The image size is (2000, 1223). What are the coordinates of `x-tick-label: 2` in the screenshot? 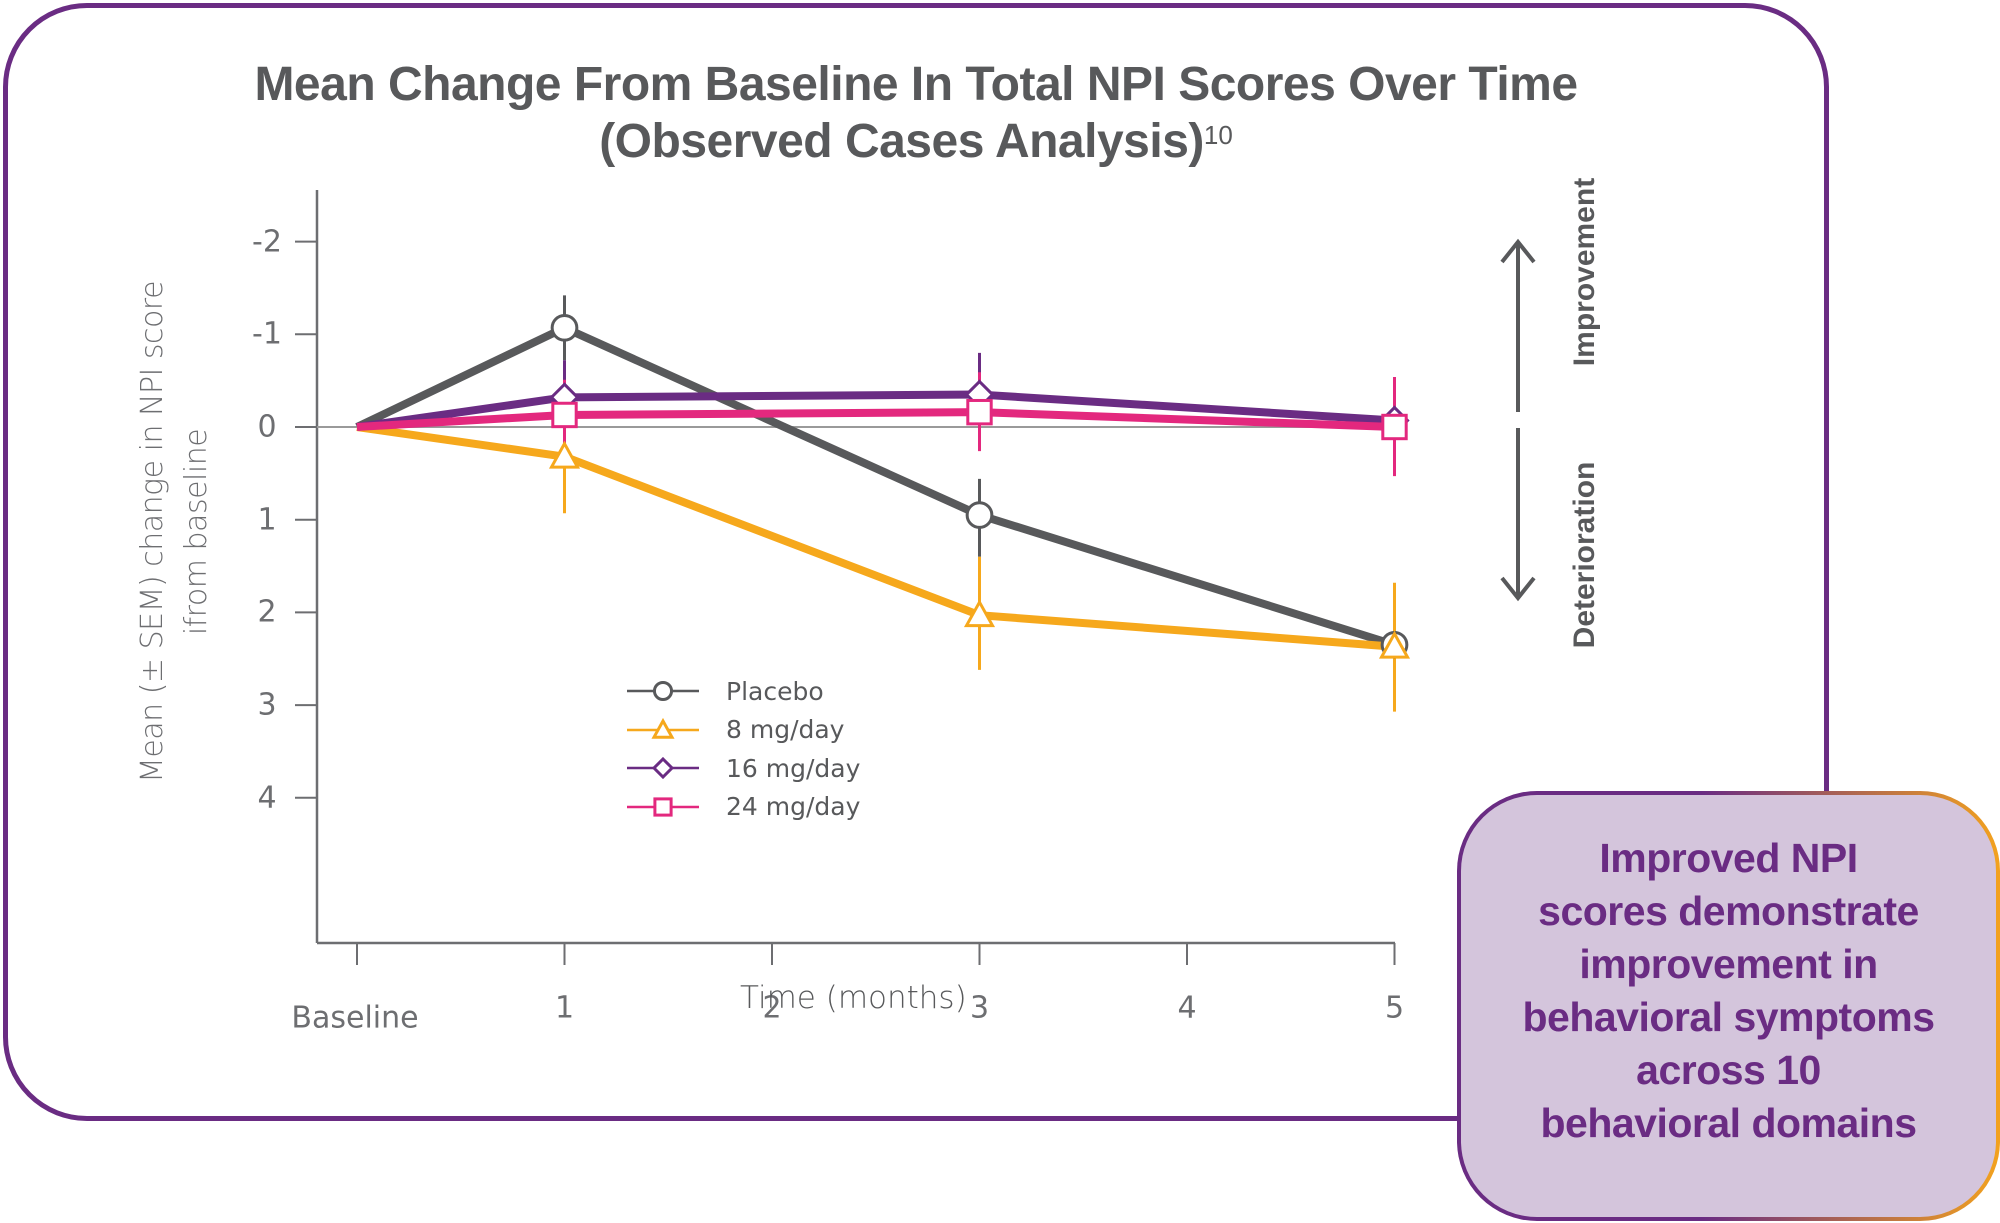 It's located at (772, 1008).